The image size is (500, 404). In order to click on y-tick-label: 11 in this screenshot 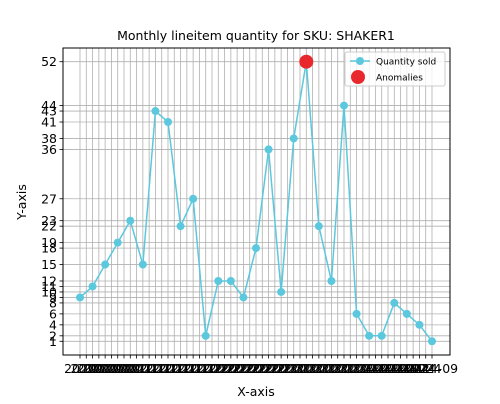, I will do `click(49, 286)`.